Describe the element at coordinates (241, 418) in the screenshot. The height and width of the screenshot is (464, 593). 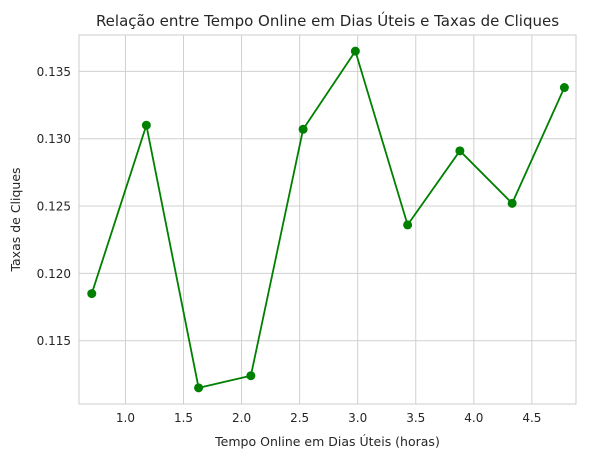
I see `x-tick-label: 2.0` at that location.